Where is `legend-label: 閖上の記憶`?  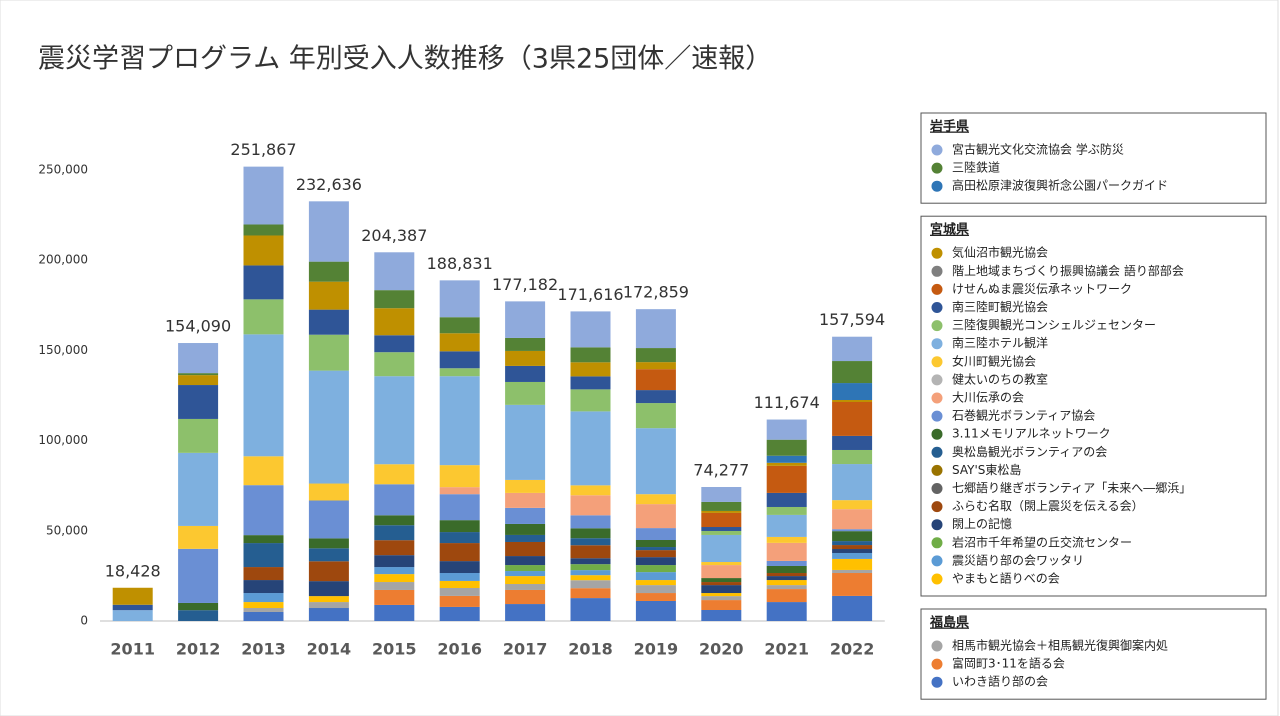
legend-label: 閖上の記憶 is located at coordinates (982, 523).